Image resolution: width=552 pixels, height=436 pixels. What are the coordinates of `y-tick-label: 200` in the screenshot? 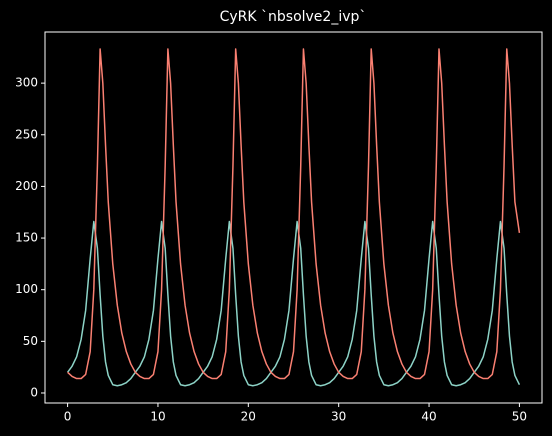 It's located at (26, 186).